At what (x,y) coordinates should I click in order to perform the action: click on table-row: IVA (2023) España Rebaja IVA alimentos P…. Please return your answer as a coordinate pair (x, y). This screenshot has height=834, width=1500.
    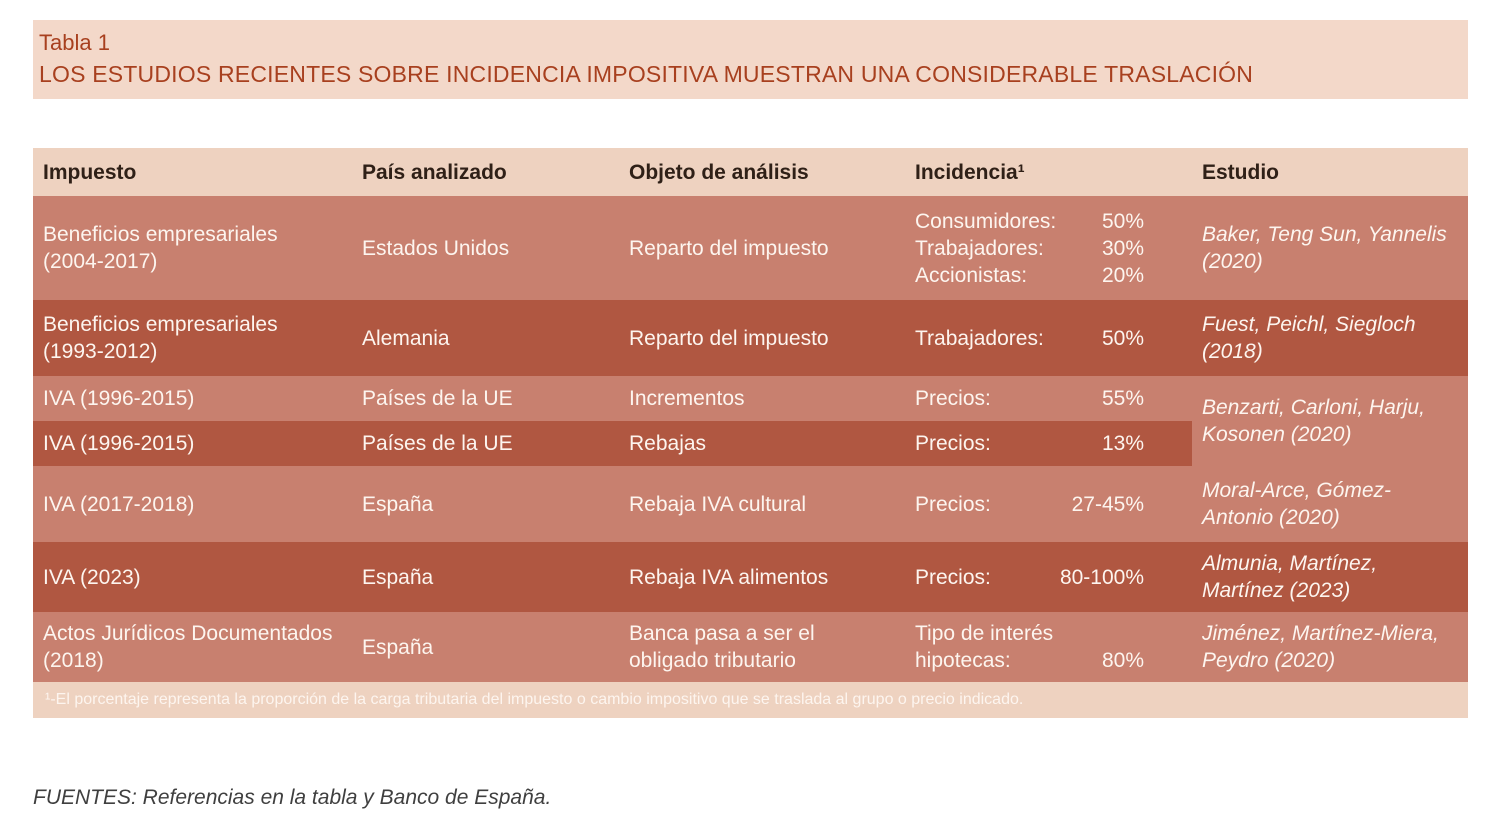
    Looking at the image, I should click on (750, 577).